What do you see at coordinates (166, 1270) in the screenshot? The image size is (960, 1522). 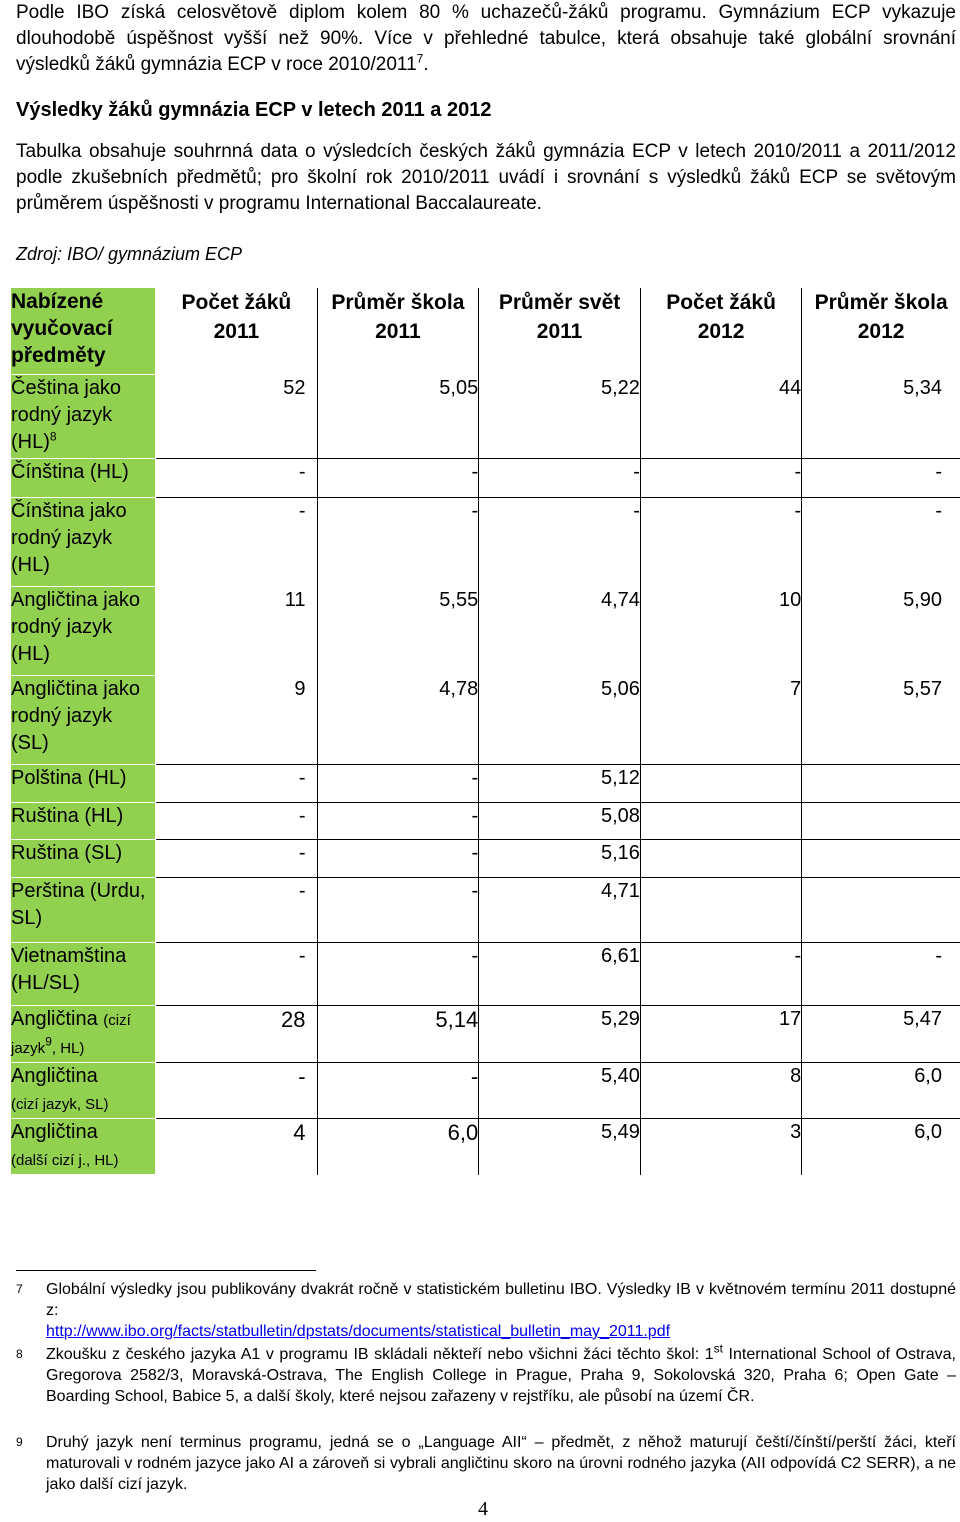 I see `footnote-separator` at bounding box center [166, 1270].